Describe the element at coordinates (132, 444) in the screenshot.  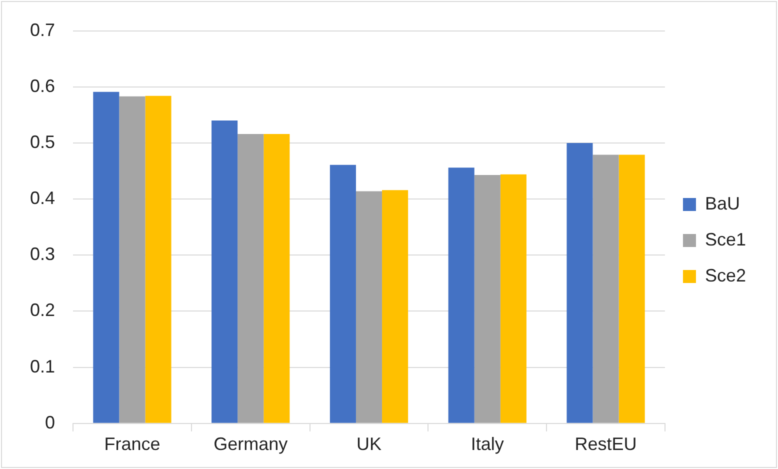
I see `x-tick-label: France` at that location.